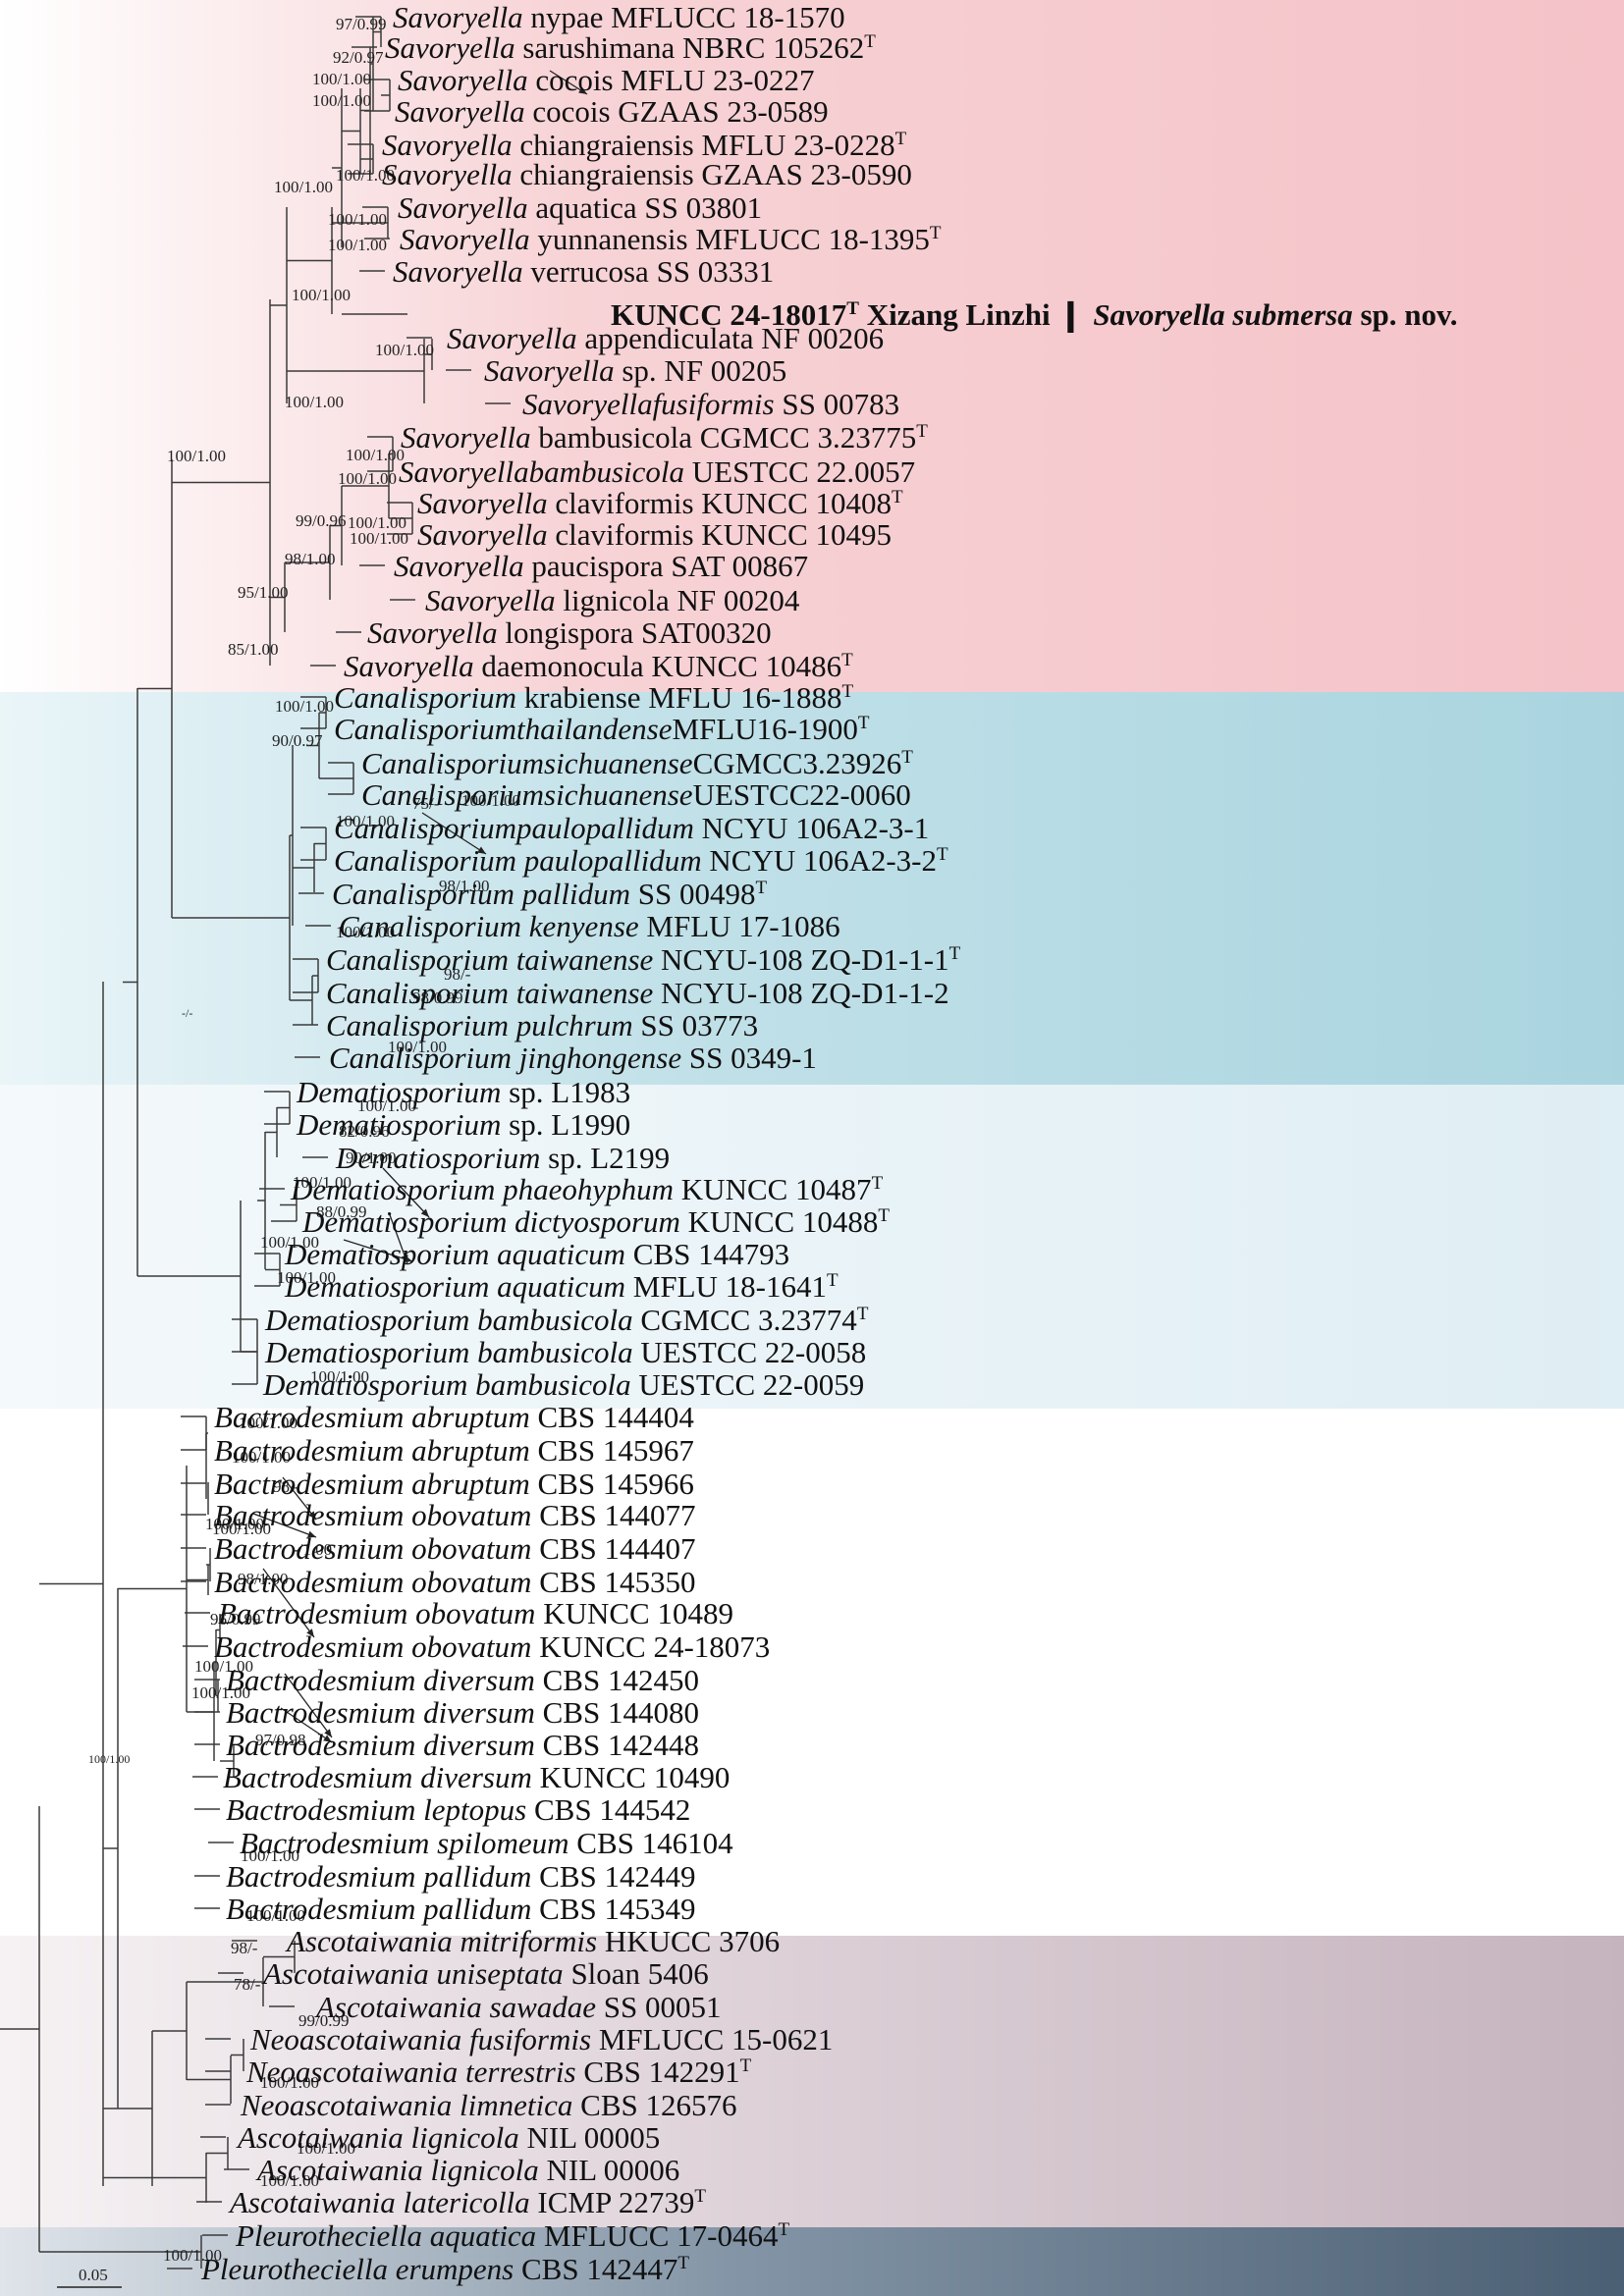 The width and height of the screenshot is (1624, 2296). I want to click on taxon-strain: yunnanensis MFLUCC 18-1395, so click(730, 239).